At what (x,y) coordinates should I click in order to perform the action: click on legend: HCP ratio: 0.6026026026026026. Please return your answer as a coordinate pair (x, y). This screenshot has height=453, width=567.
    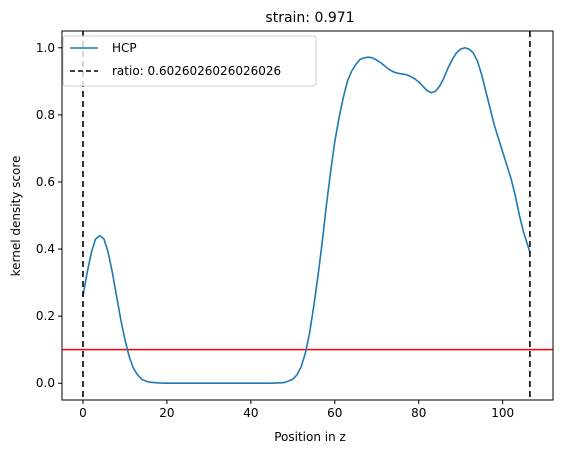
    Looking at the image, I should click on (189, 61).